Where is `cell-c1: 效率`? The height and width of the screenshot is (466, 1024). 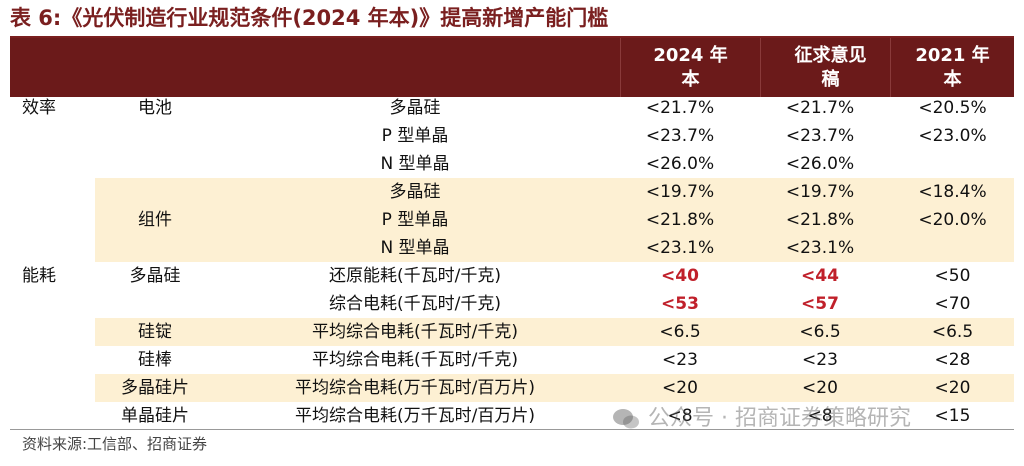 cell-c1: 效率 is located at coordinates (39, 108).